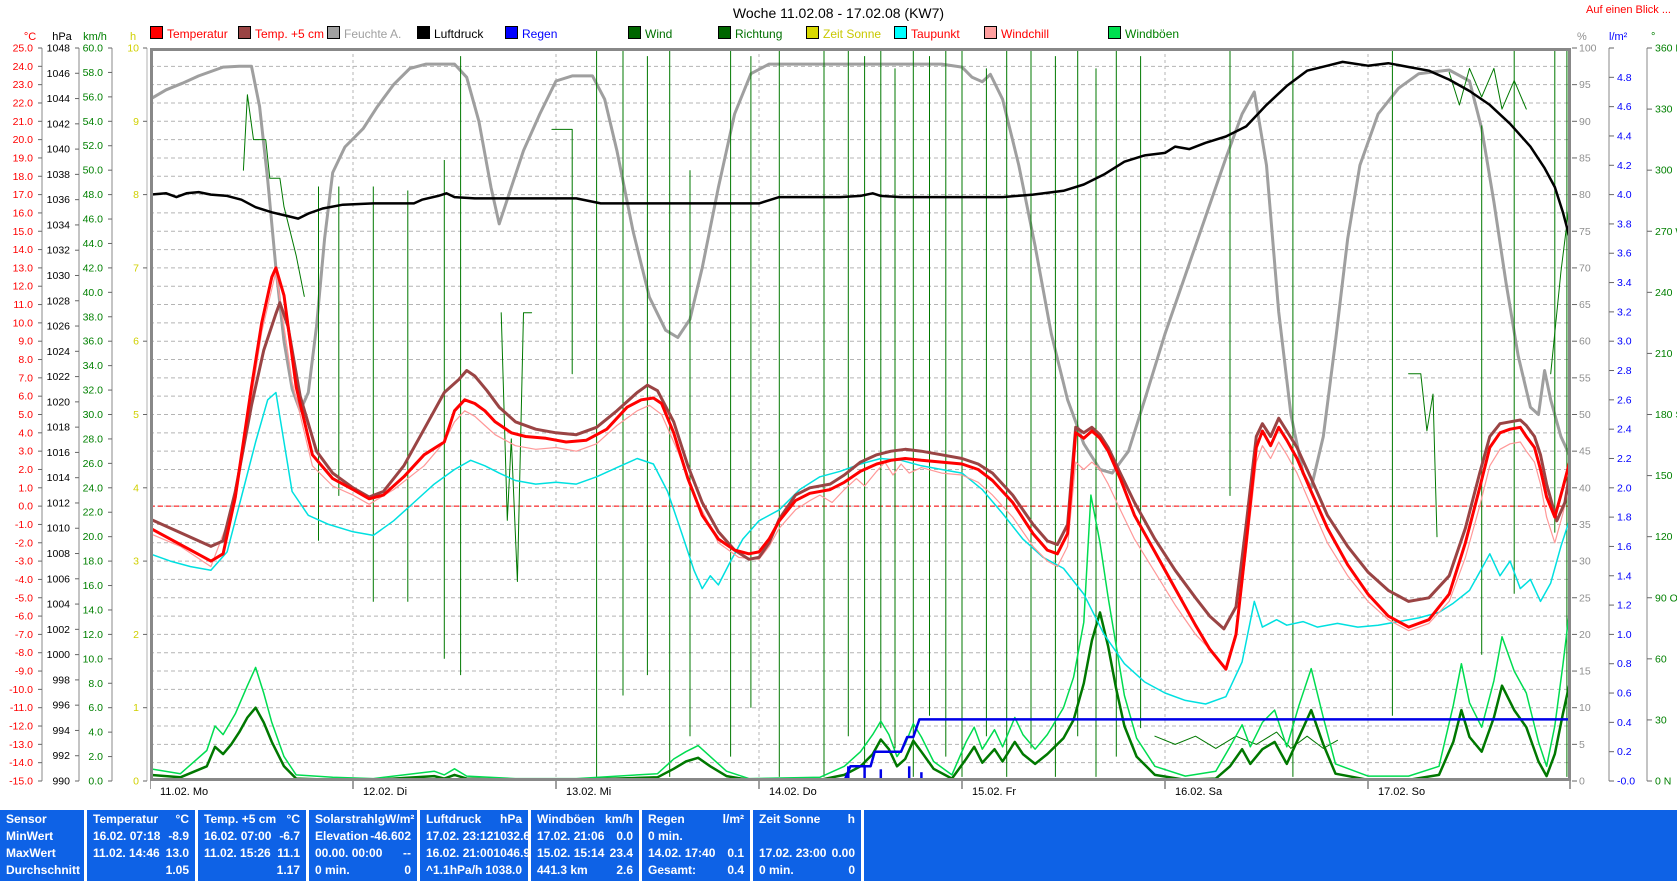 Image resolution: width=1677 pixels, height=886 pixels. Describe the element at coordinates (178, 836) in the screenshot. I see `stats-temperatur-min-value: -8.9` at that location.